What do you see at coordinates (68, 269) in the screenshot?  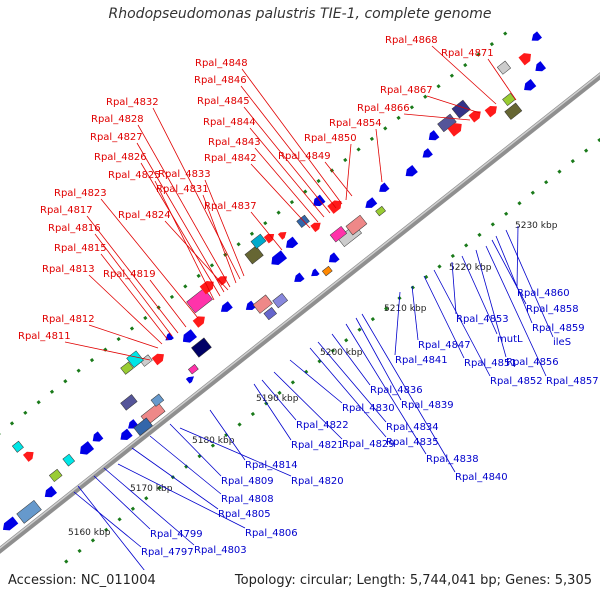 I see `gene-label-rpal-4813: Rpal_4813` at bounding box center [68, 269].